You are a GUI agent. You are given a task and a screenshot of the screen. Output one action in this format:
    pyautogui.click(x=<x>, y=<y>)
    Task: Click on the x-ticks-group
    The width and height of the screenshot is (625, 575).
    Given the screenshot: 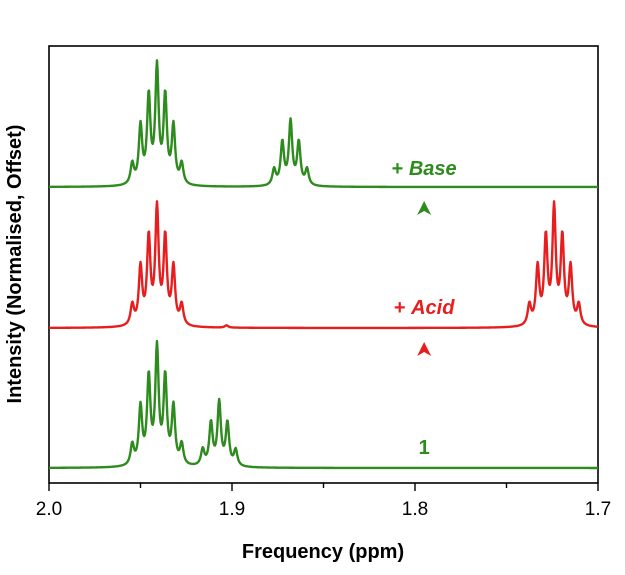 What is the action you would take?
    pyautogui.click(x=323, y=487)
    